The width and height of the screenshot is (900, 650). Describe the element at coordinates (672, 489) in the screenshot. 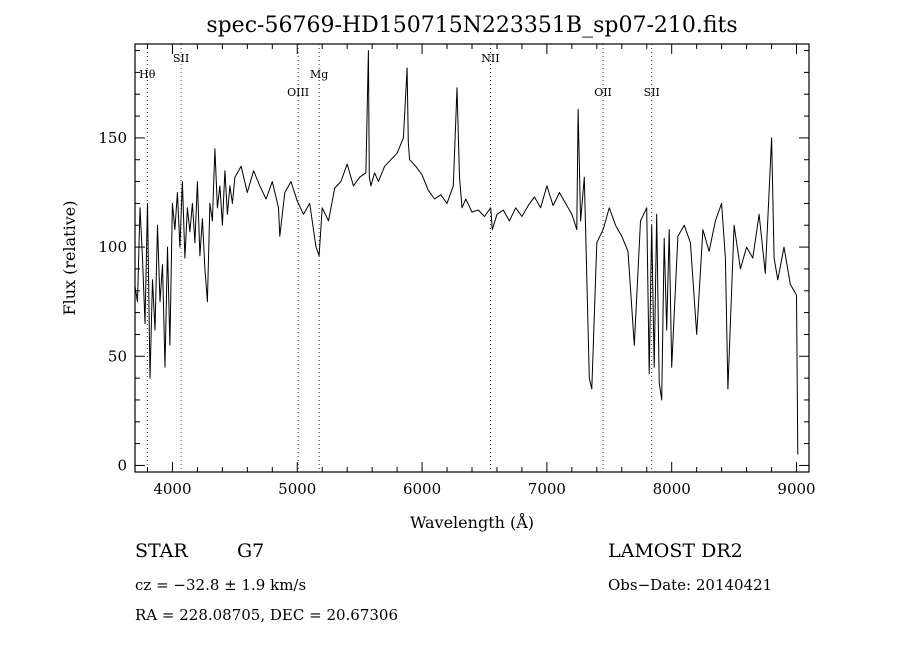

I see `x-tick-label: 8000` at that location.